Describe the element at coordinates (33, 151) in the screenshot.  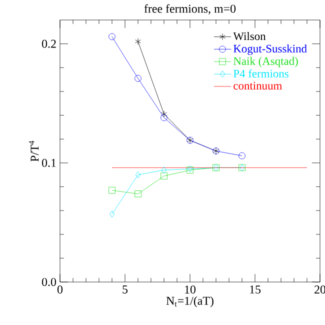
I see `y-axis-title: P/T$^{4}$` at that location.